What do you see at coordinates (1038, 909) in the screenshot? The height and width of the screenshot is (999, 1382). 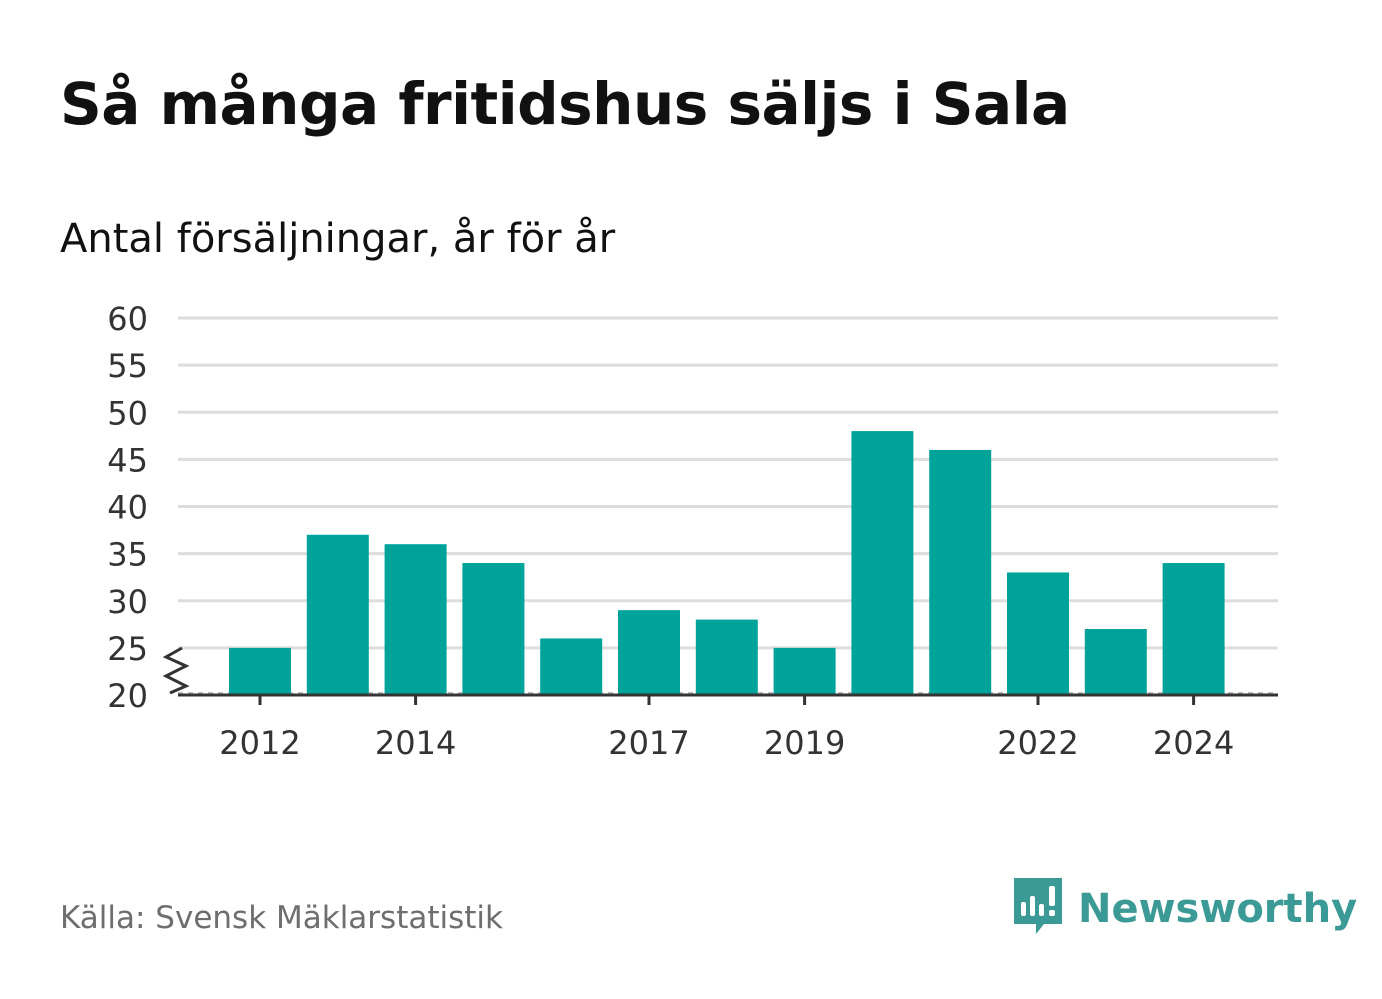 I see `bar-chart-speech-bubble-icon` at bounding box center [1038, 909].